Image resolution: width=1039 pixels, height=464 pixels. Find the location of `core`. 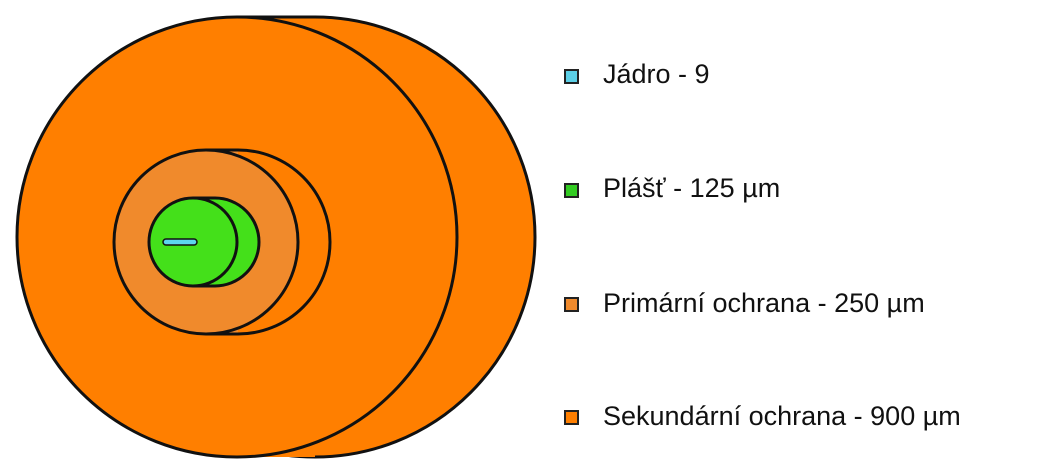

core is located at coordinates (180, 242).